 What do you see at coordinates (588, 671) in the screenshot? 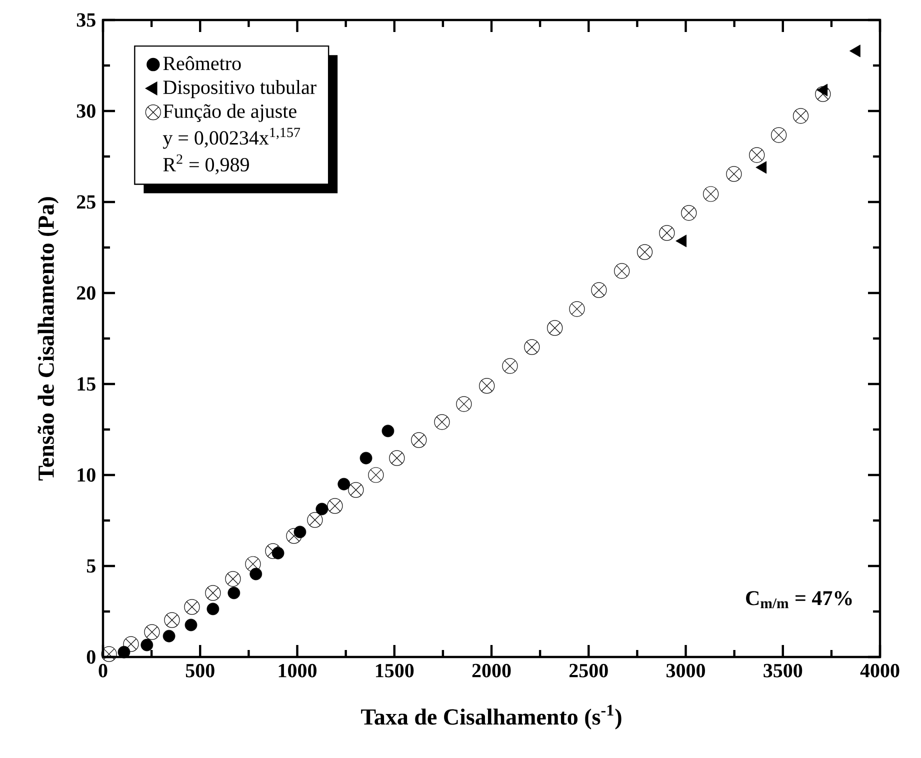
I see `x-tick-label: 2500` at bounding box center [588, 671].